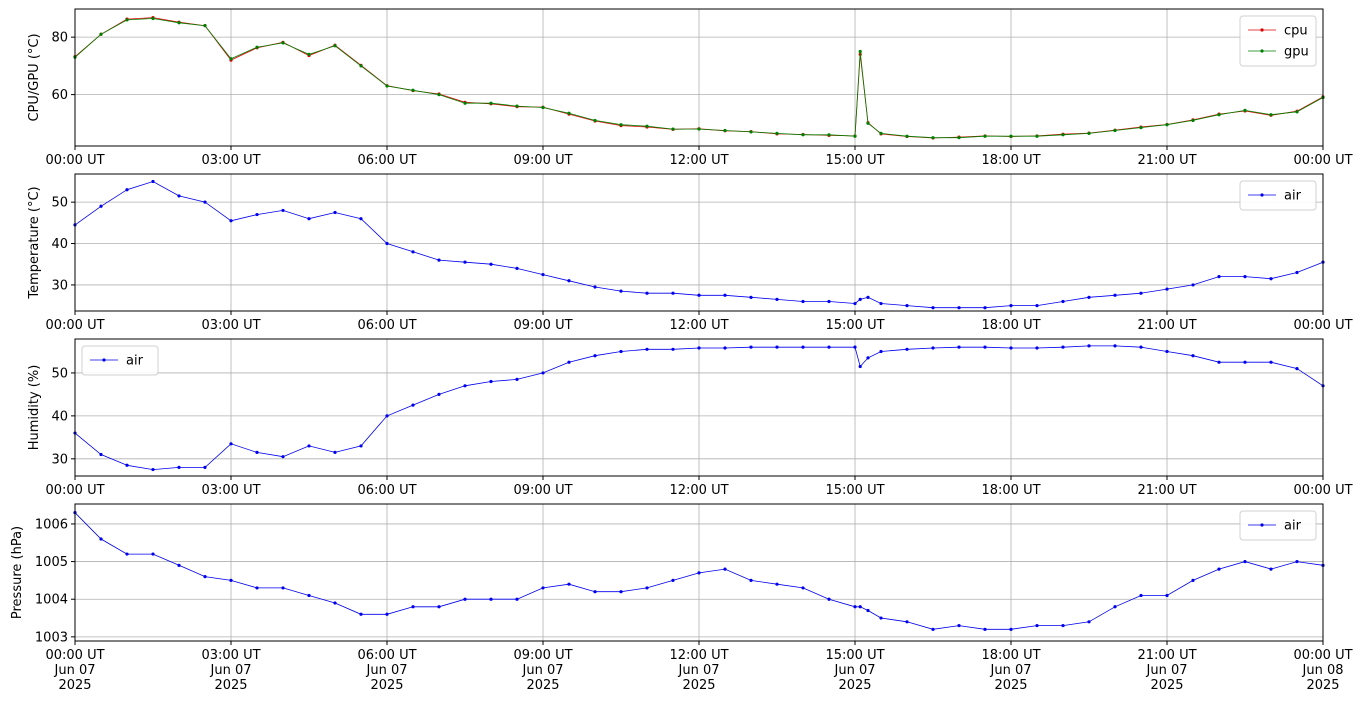 Image resolution: width=1364 pixels, height=707 pixels. Describe the element at coordinates (854, 670) in the screenshot. I see `x-tick-label: 15:00 UT Jun 07 2025` at that location.